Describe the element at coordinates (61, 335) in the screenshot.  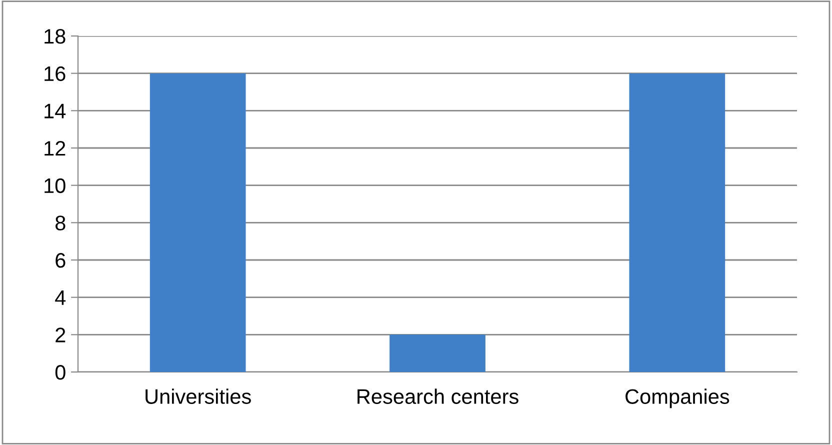
I see `y-tick-label: 2` at that location.